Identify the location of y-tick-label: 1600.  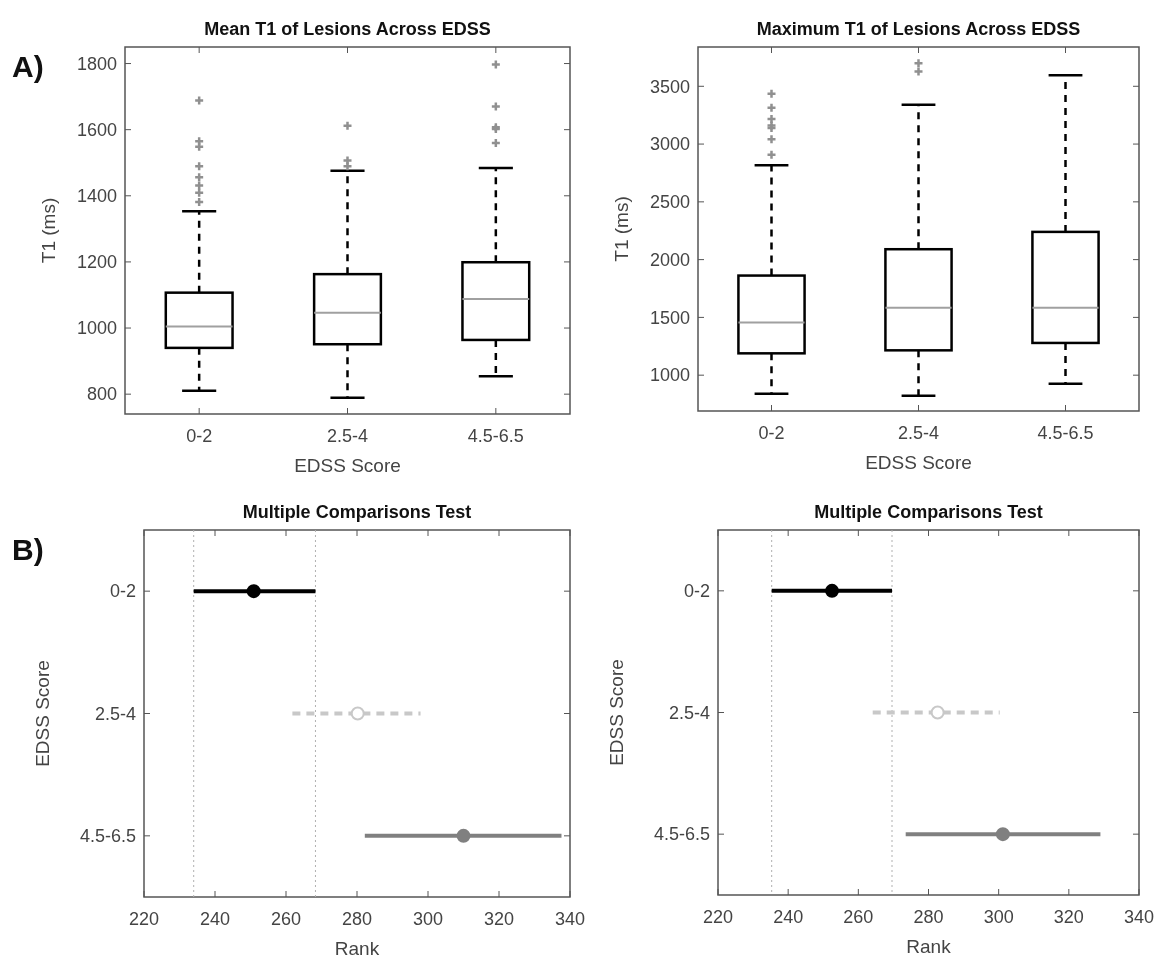
(96, 129).